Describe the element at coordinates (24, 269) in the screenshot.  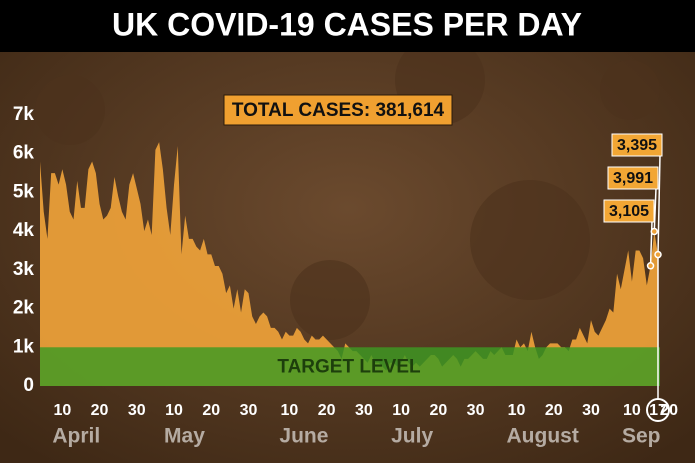
I see `y-tick-label: 3k` at that location.